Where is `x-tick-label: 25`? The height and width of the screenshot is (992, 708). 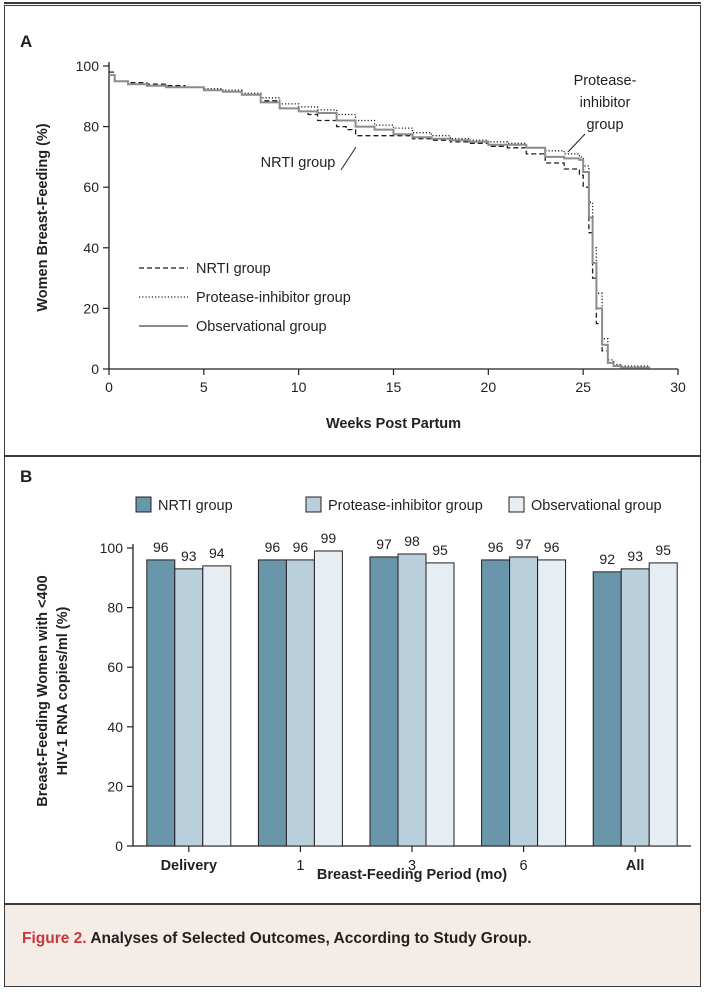
x-tick-label: 25 is located at coordinates (583, 387).